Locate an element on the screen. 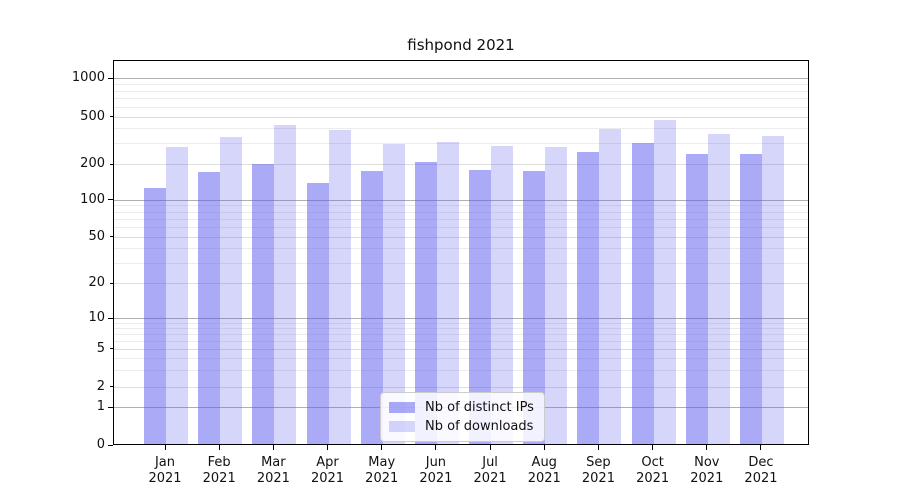 The height and width of the screenshot is (500, 900). x-tick-label-jun: Jun 2021 is located at coordinates (436, 471).